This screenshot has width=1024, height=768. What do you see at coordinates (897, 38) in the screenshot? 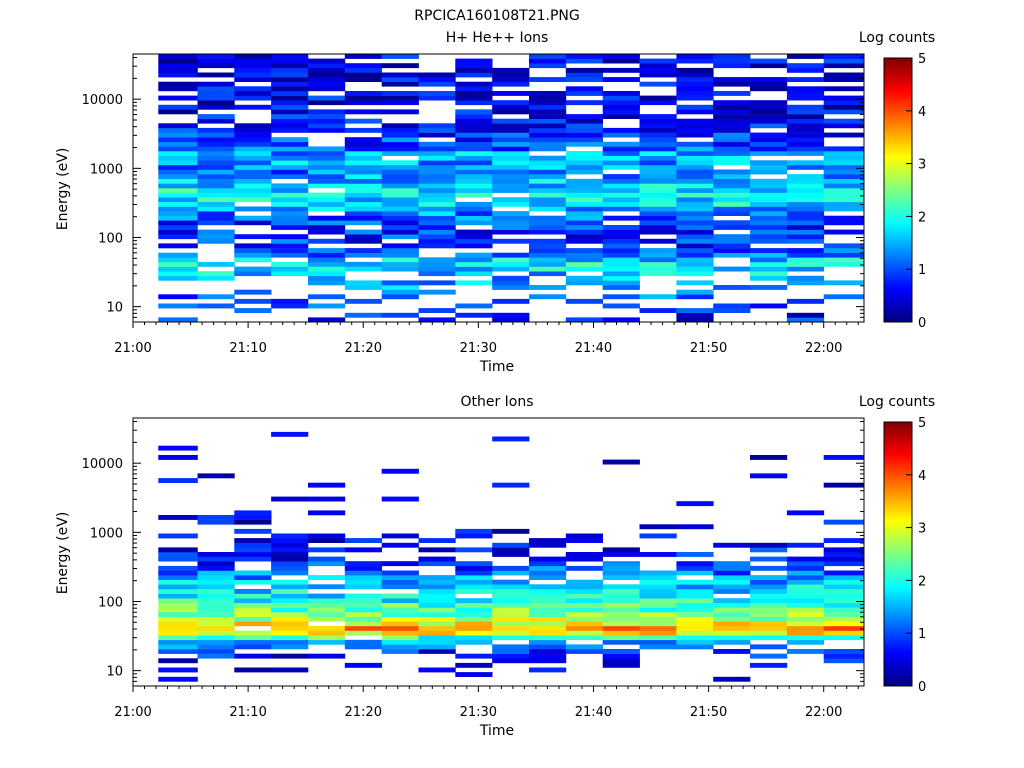
I see `colorbar-label: Log counts` at bounding box center [897, 38].